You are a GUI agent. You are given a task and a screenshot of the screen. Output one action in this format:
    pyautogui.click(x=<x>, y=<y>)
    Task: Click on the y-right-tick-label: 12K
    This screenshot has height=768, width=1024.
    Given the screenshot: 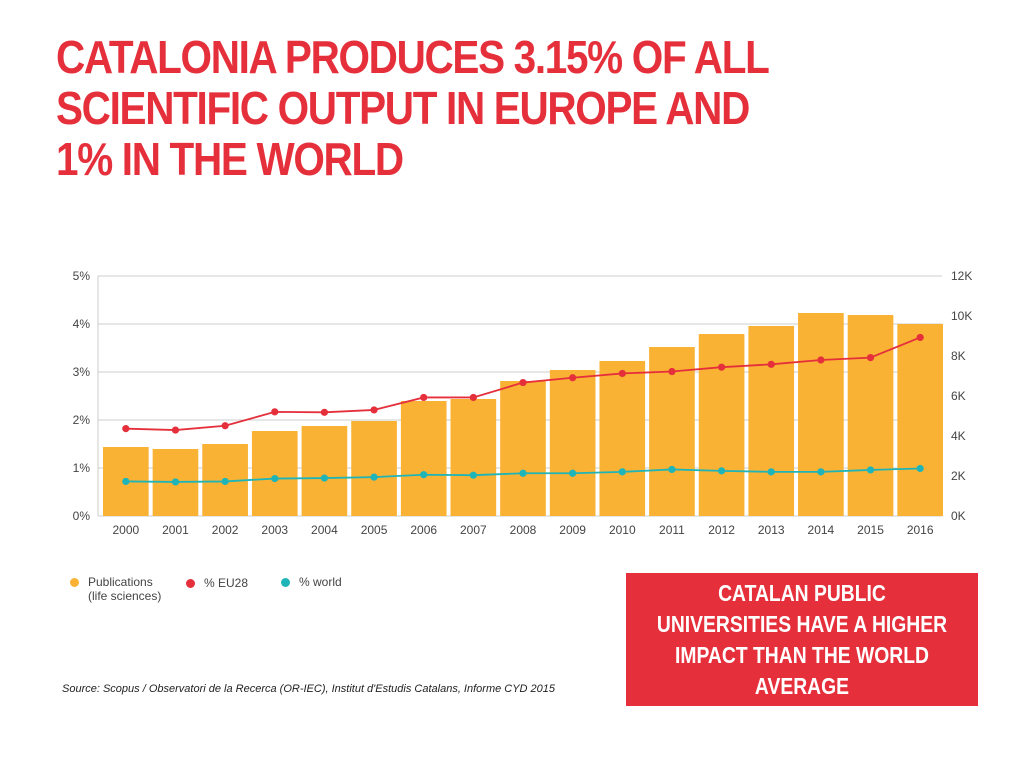 What is the action you would take?
    pyautogui.click(x=961, y=276)
    